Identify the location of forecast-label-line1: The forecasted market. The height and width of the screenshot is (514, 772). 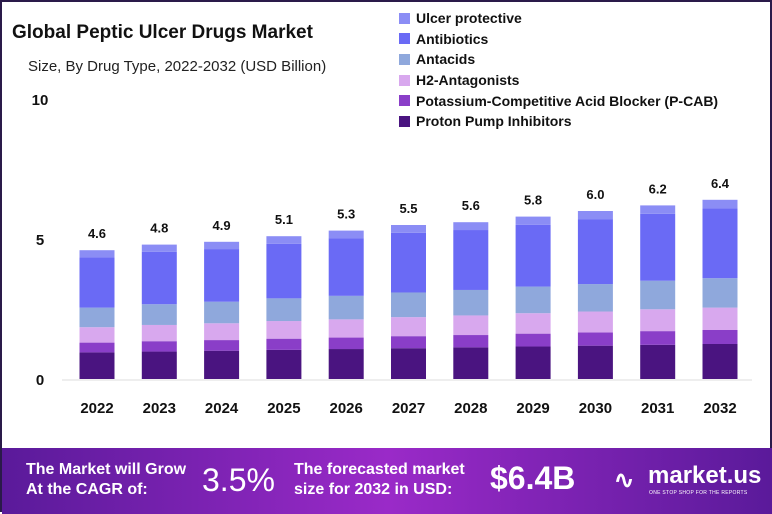
(379, 469).